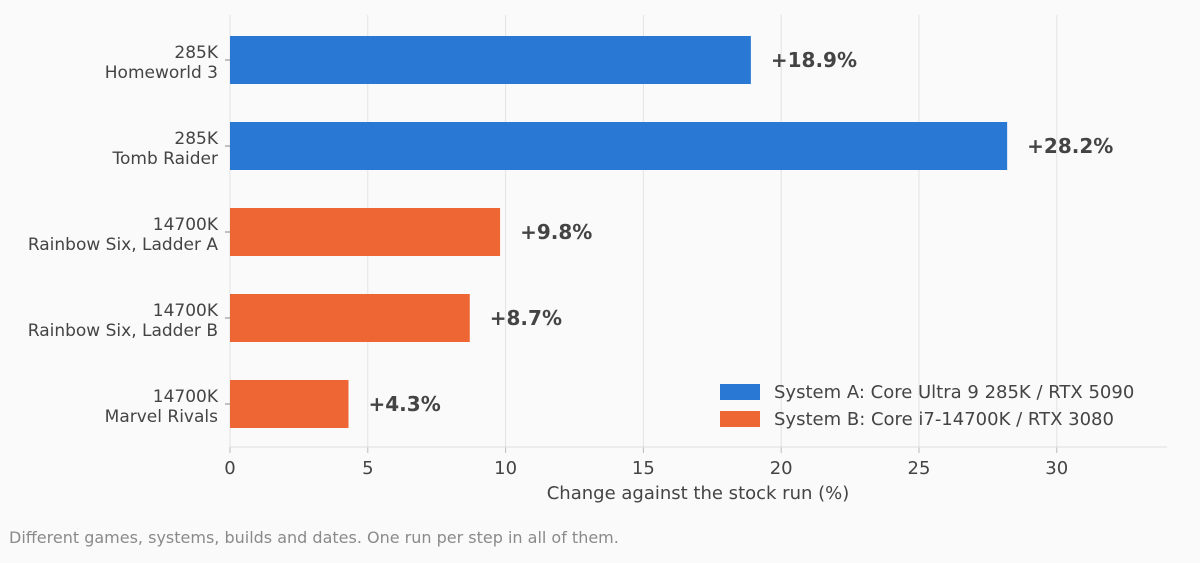 Image resolution: width=1200 pixels, height=563 pixels. What do you see at coordinates (1070, 146) in the screenshot?
I see `data-label-1: +28.2%` at bounding box center [1070, 146].